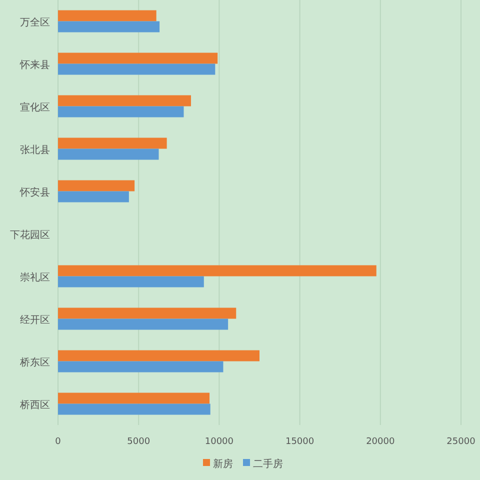 The image size is (480, 480). Describe the element at coordinates (35, 150) in the screenshot. I see `y-tick-label: 张北县` at that location.